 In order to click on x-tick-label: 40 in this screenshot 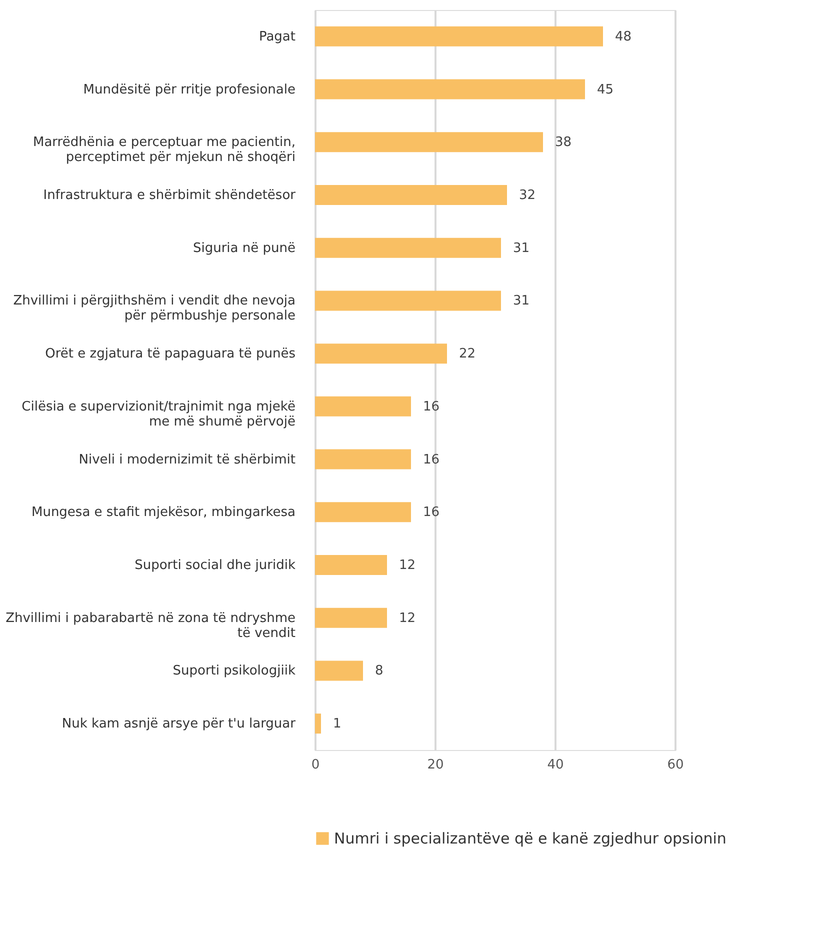, I will do `click(555, 765)`.